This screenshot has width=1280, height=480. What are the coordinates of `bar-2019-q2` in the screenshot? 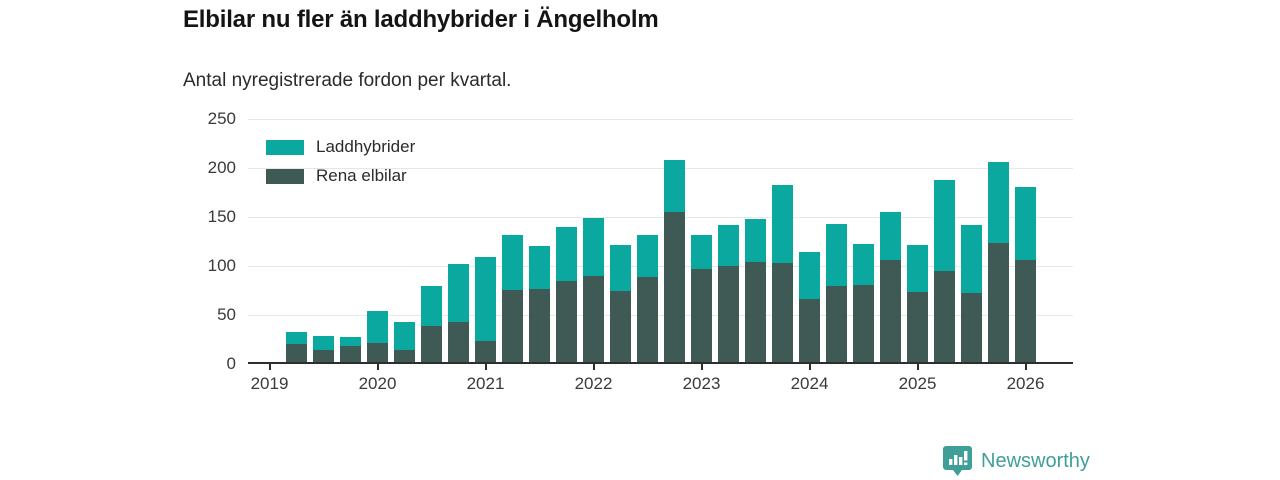 It's located at (296, 346).